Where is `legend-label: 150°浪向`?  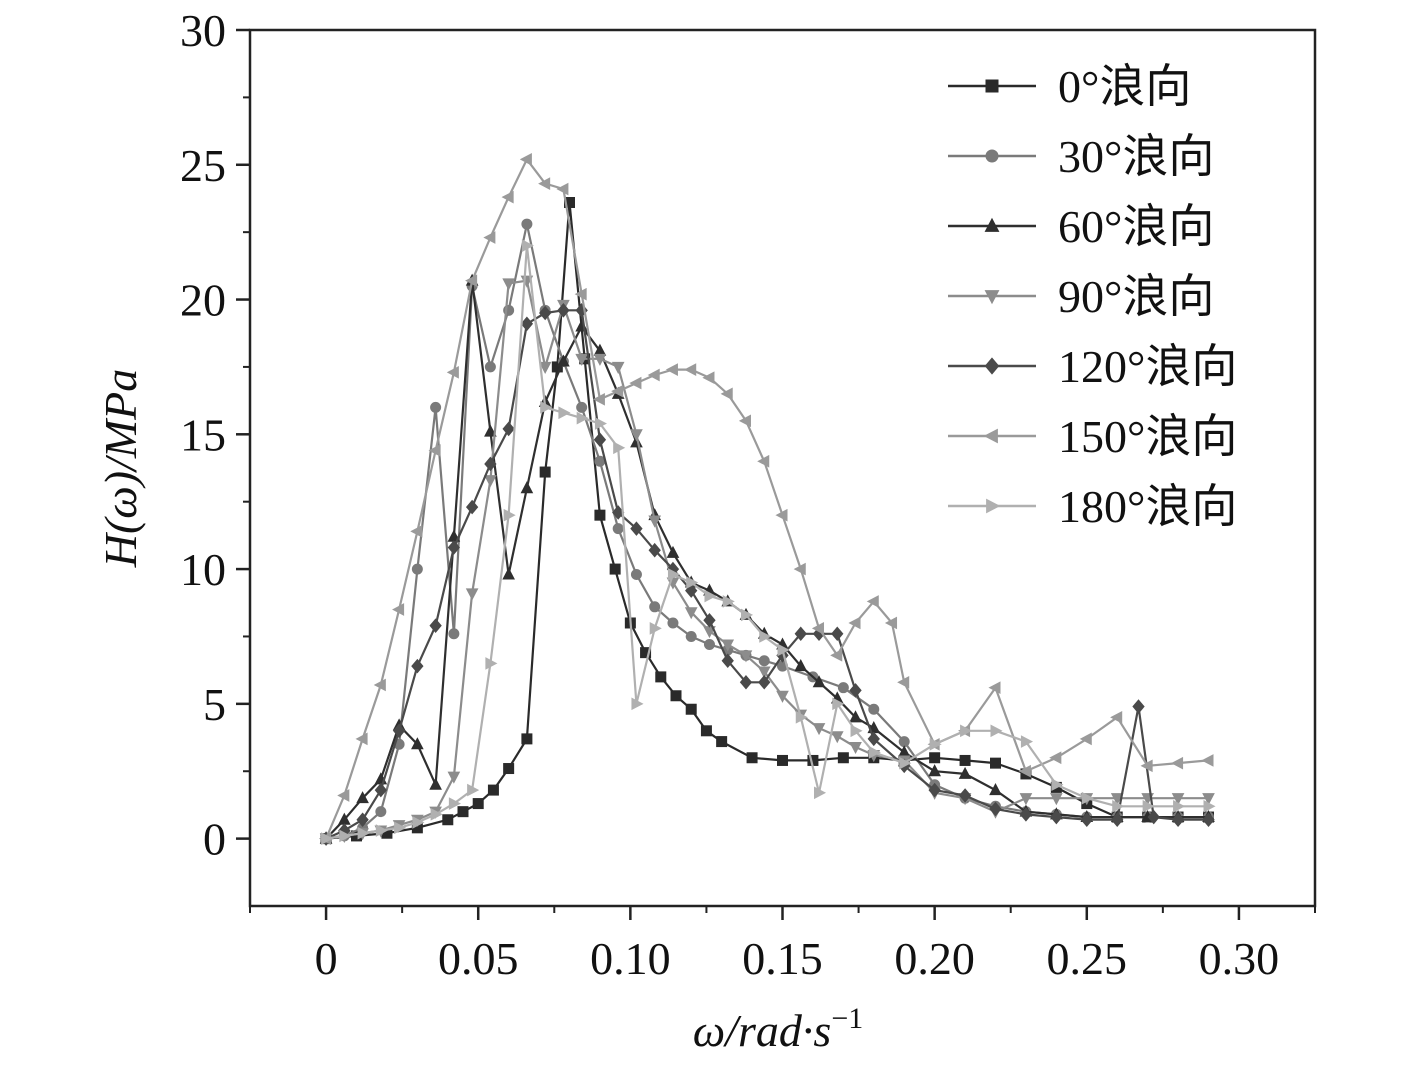
legend-label: 150°浪向 is located at coordinates (1147, 436).